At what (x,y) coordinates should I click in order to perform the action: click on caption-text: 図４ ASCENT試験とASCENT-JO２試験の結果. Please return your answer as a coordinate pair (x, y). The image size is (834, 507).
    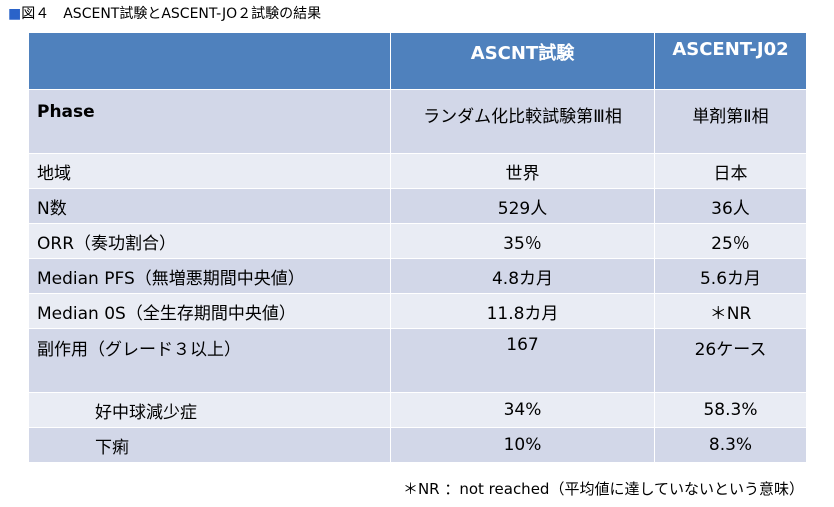
    Looking at the image, I should click on (171, 14).